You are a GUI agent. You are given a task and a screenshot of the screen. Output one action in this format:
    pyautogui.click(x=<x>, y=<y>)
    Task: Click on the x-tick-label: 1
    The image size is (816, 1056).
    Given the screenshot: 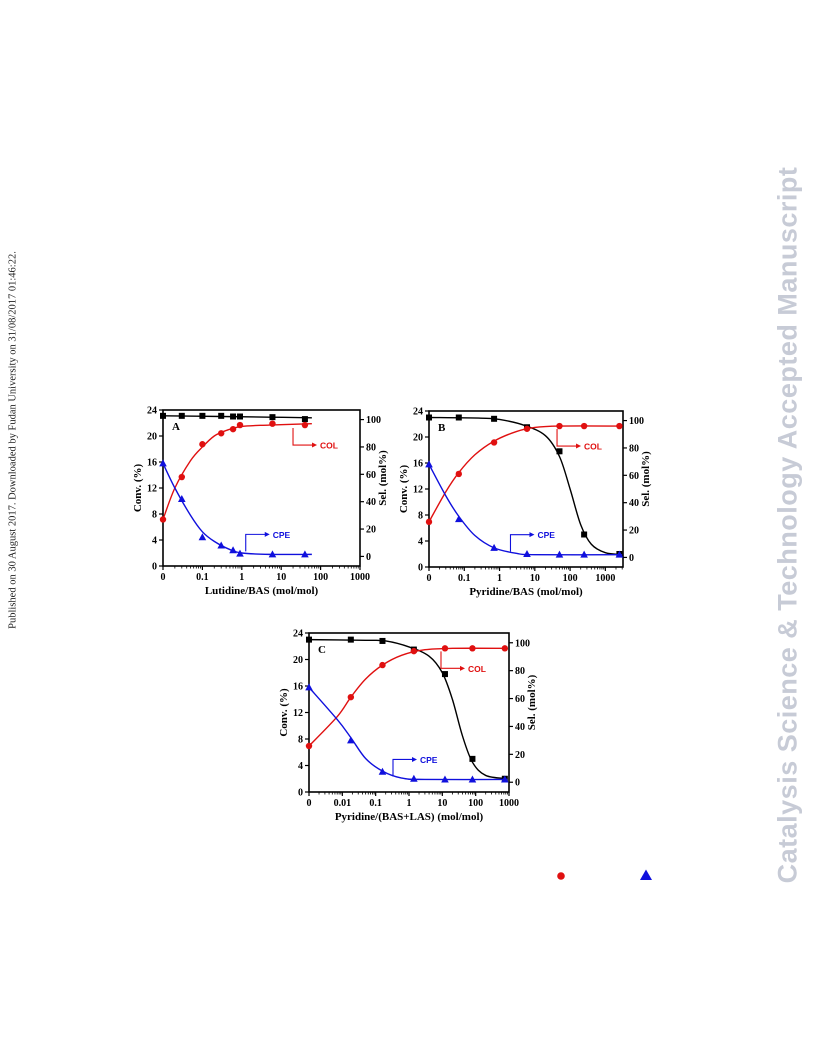 What is the action you would take?
    pyautogui.click(x=241, y=577)
    